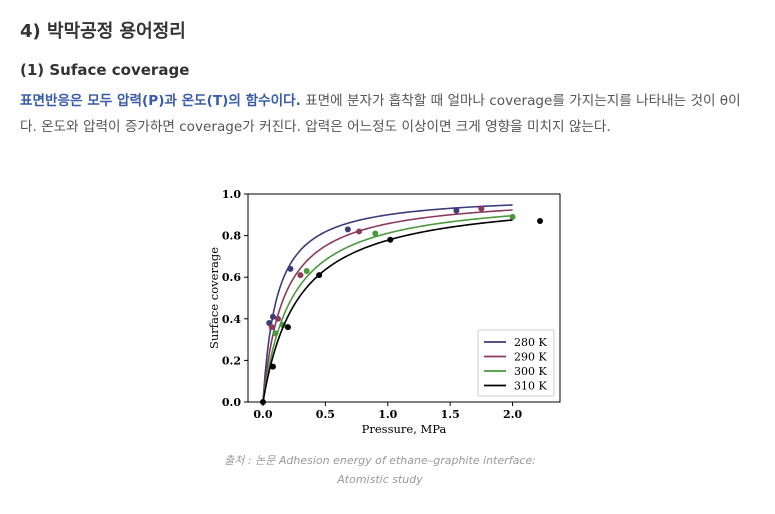 The height and width of the screenshot is (514, 775). I want to click on x-tick-label: 1.0, so click(387, 414).